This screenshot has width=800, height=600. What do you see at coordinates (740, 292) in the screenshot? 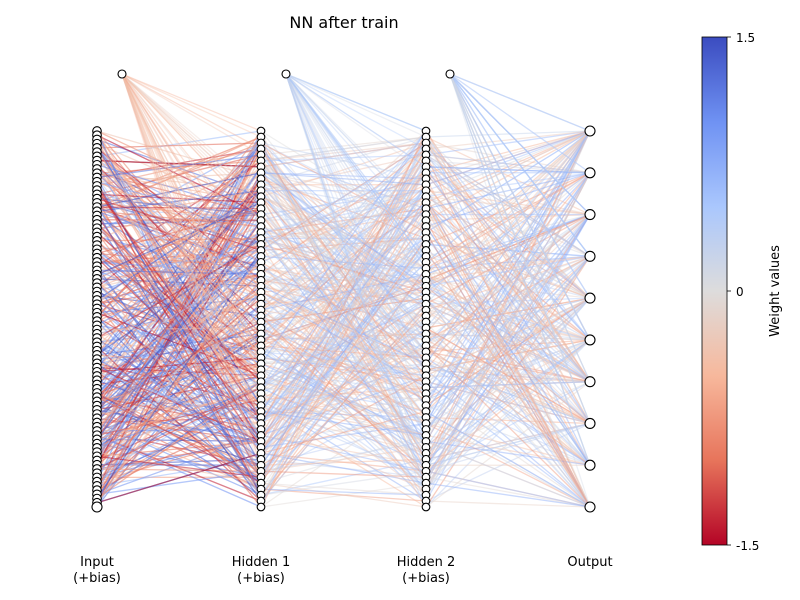
I see `colorbar-tick-label-mid: 0` at bounding box center [740, 292].